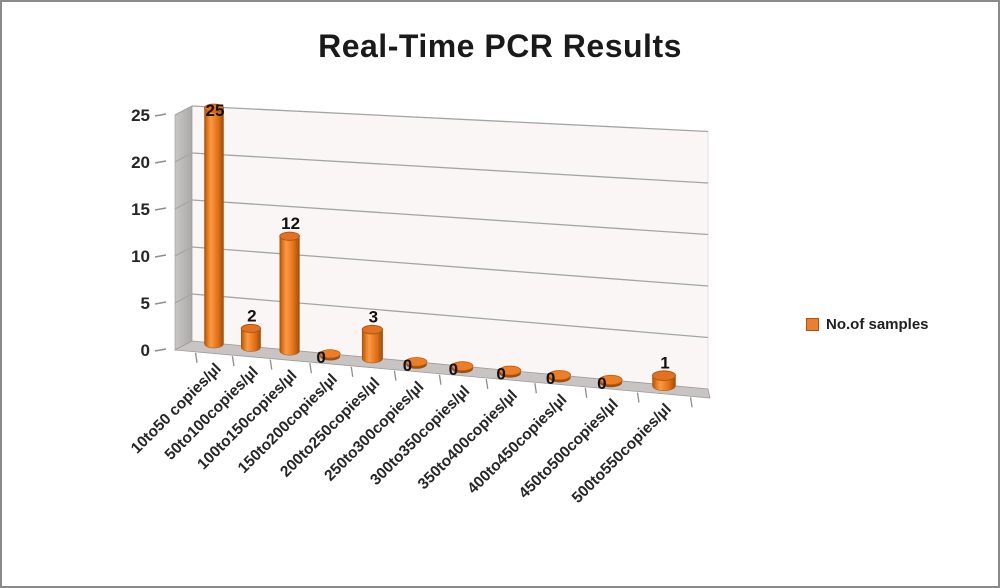 The height and width of the screenshot is (588, 1000). I want to click on floor, so click(442, 369).